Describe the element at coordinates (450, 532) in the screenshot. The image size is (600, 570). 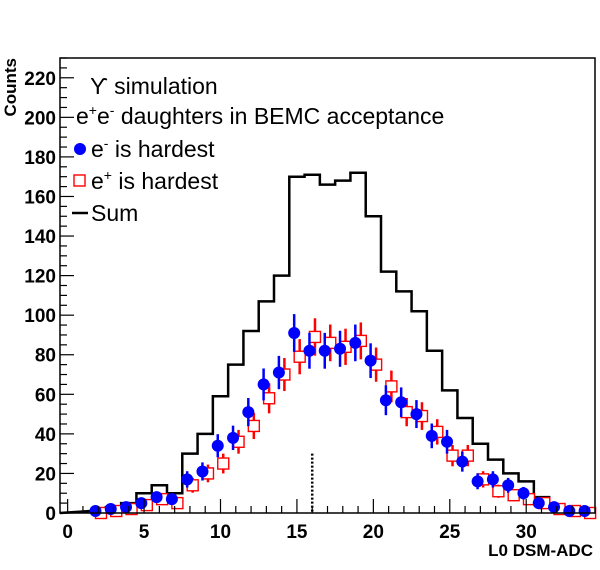
I see `x-tick-label: 25` at that location.